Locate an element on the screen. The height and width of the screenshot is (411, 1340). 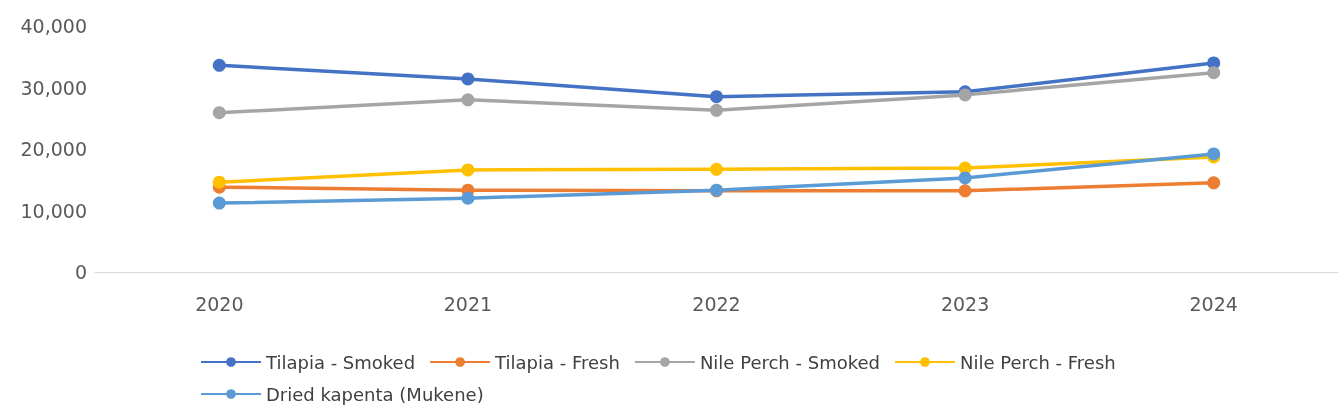
x-tick-label: 2022 is located at coordinates (716, 303).